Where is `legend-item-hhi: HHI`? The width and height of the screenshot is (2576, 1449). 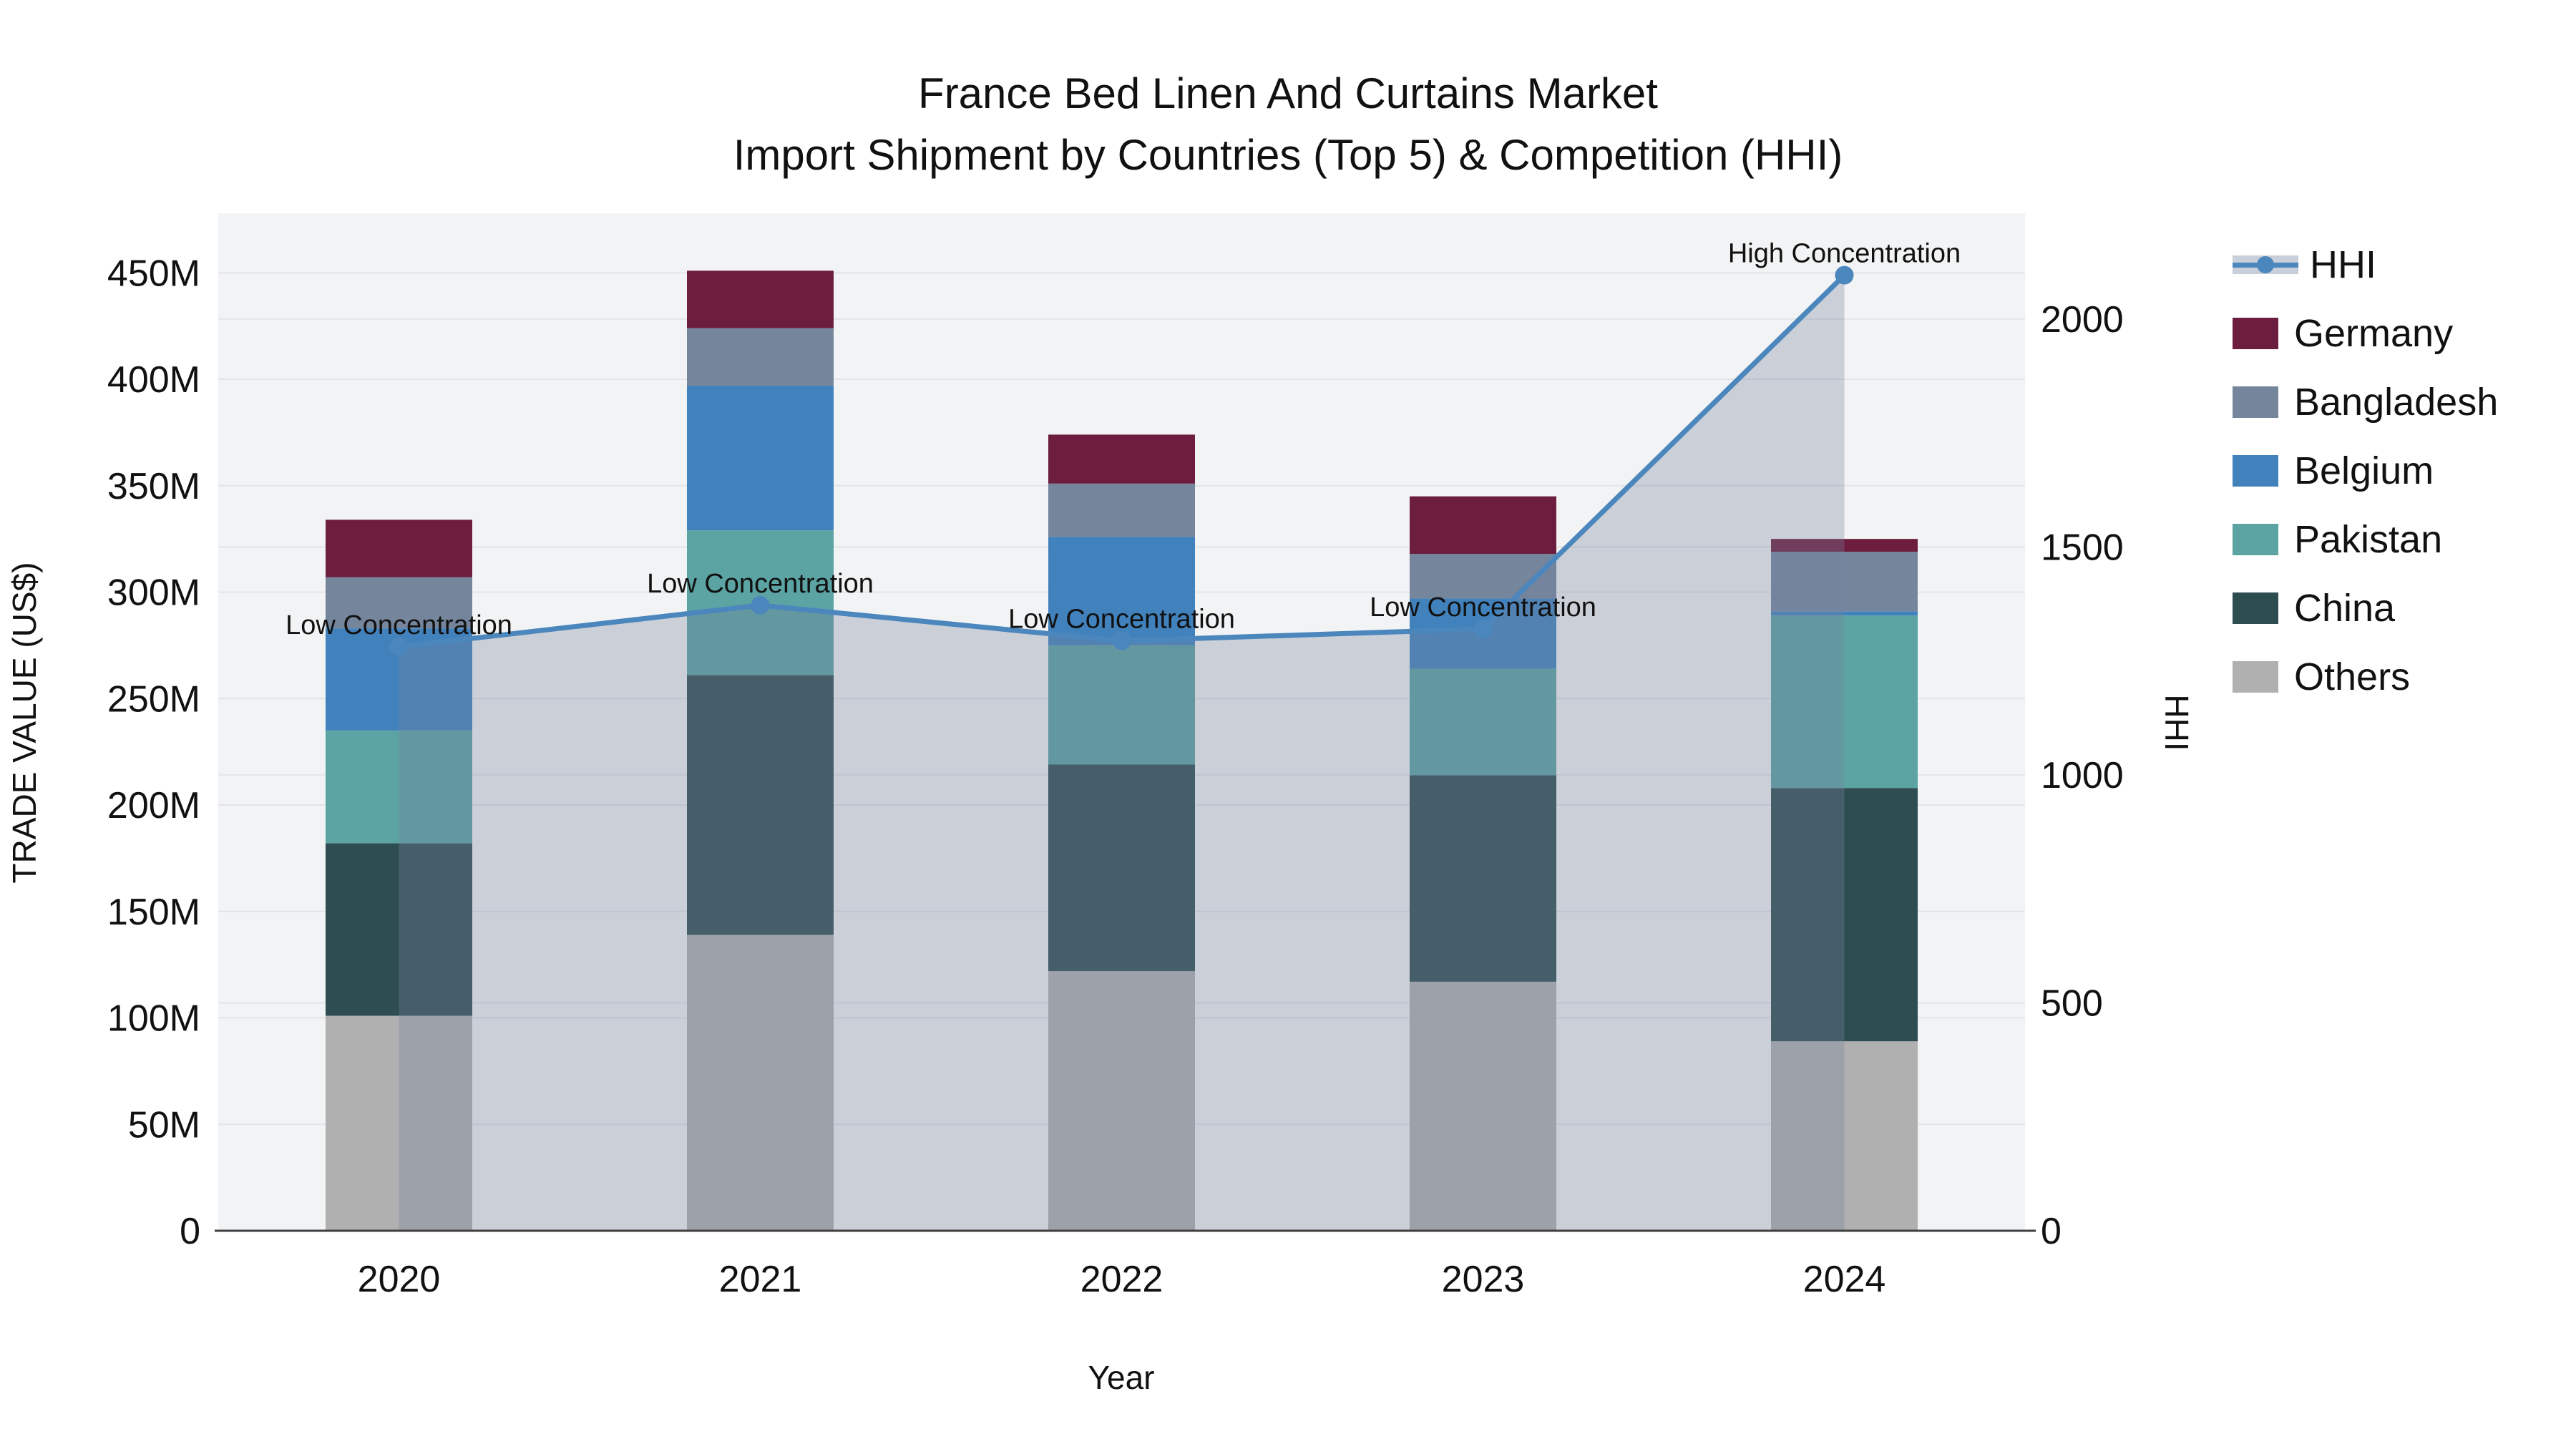
legend-item-hhi: HHI is located at coordinates (2365, 264).